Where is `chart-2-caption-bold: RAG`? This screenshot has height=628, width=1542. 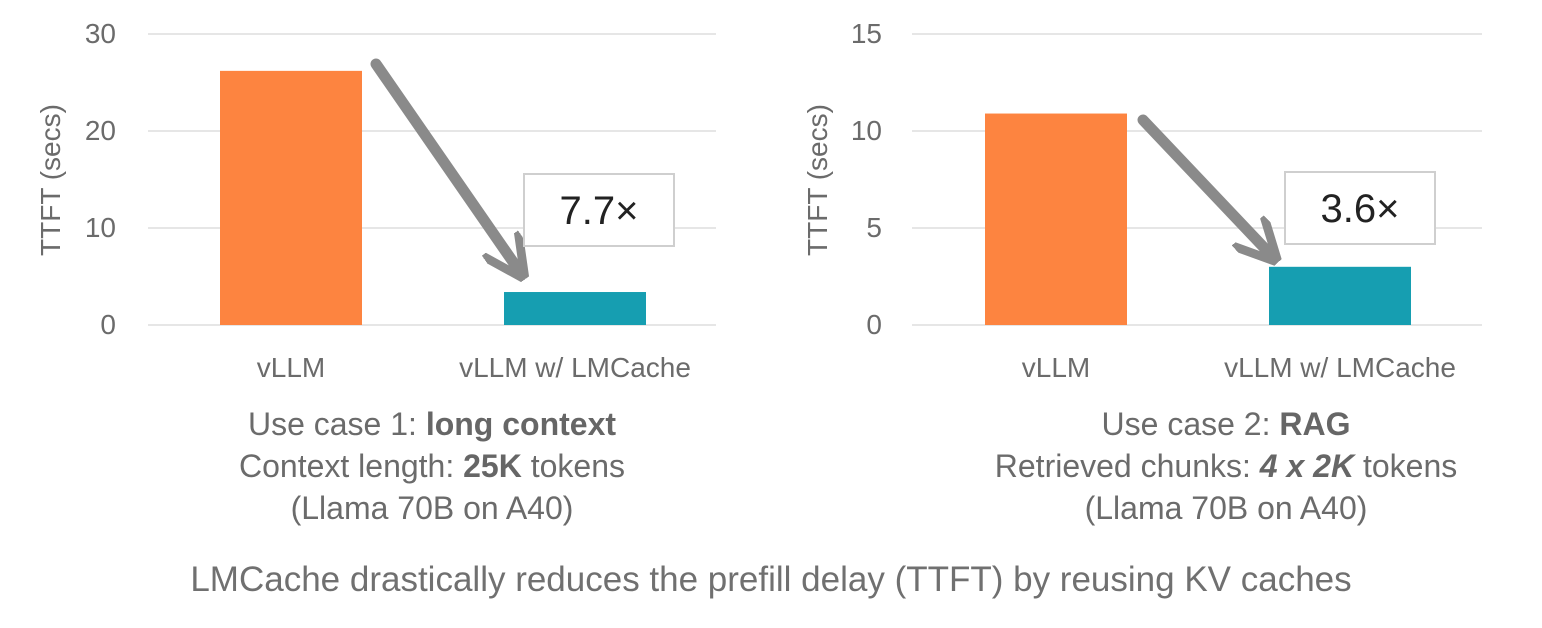
chart-2-caption-bold: RAG is located at coordinates (1315, 424).